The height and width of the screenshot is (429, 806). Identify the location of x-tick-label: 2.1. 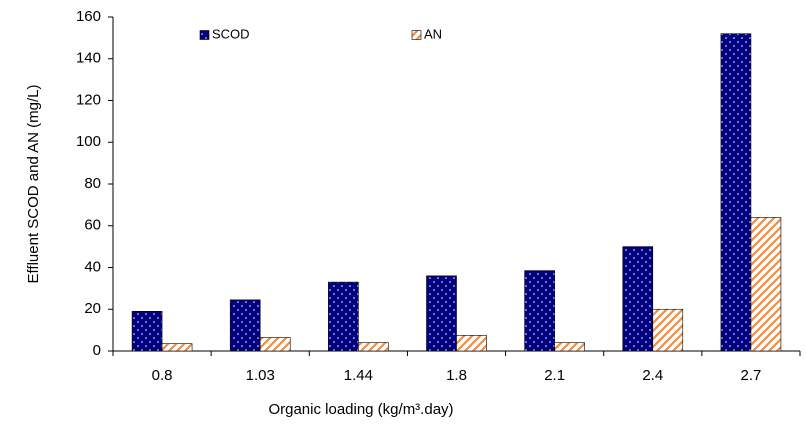
(554, 375).